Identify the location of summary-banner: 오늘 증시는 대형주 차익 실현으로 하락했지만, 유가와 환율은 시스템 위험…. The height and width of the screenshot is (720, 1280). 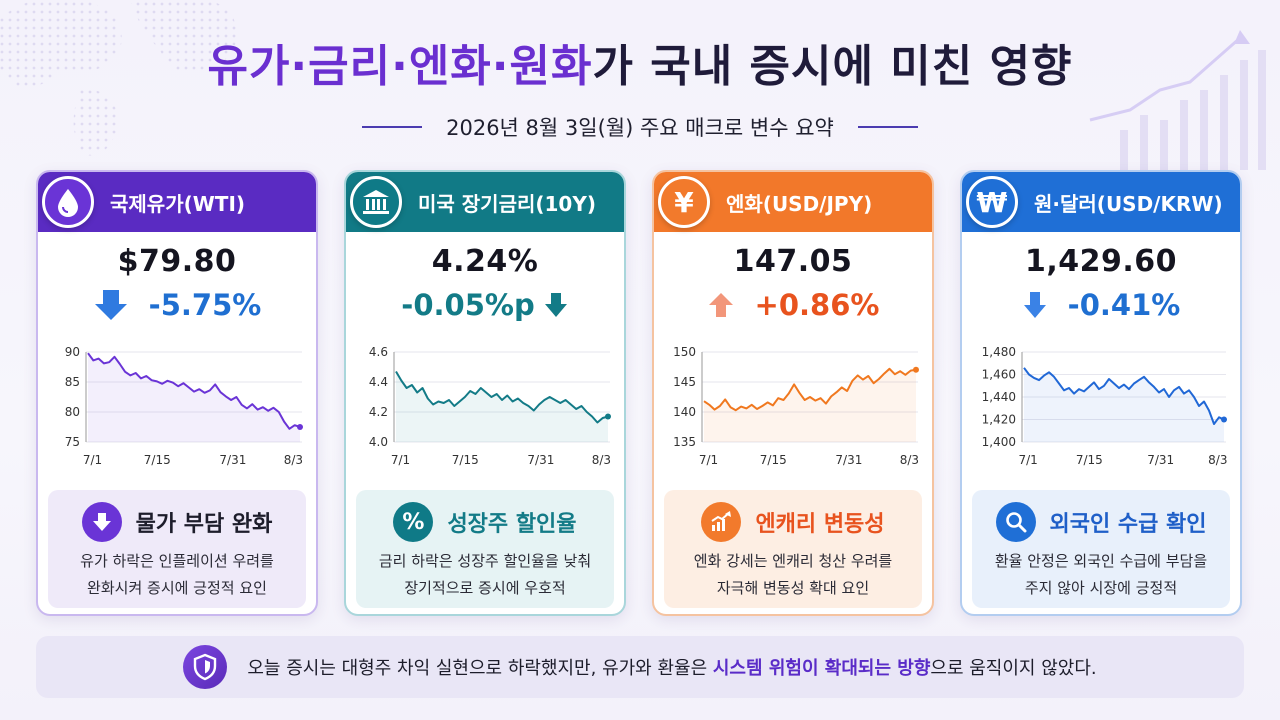
(640, 667).